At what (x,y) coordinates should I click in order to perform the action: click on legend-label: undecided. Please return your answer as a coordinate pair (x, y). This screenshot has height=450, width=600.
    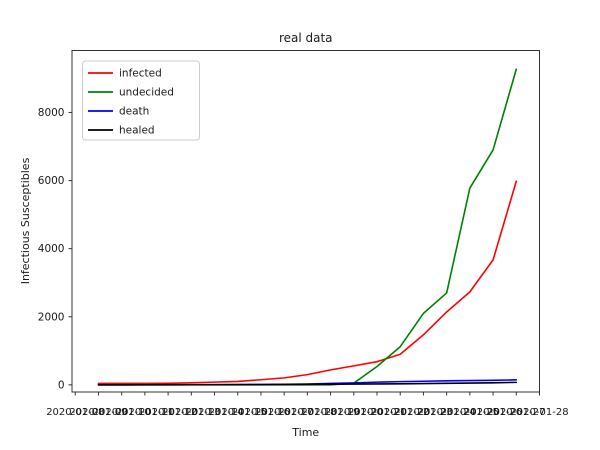
    Looking at the image, I should click on (146, 93).